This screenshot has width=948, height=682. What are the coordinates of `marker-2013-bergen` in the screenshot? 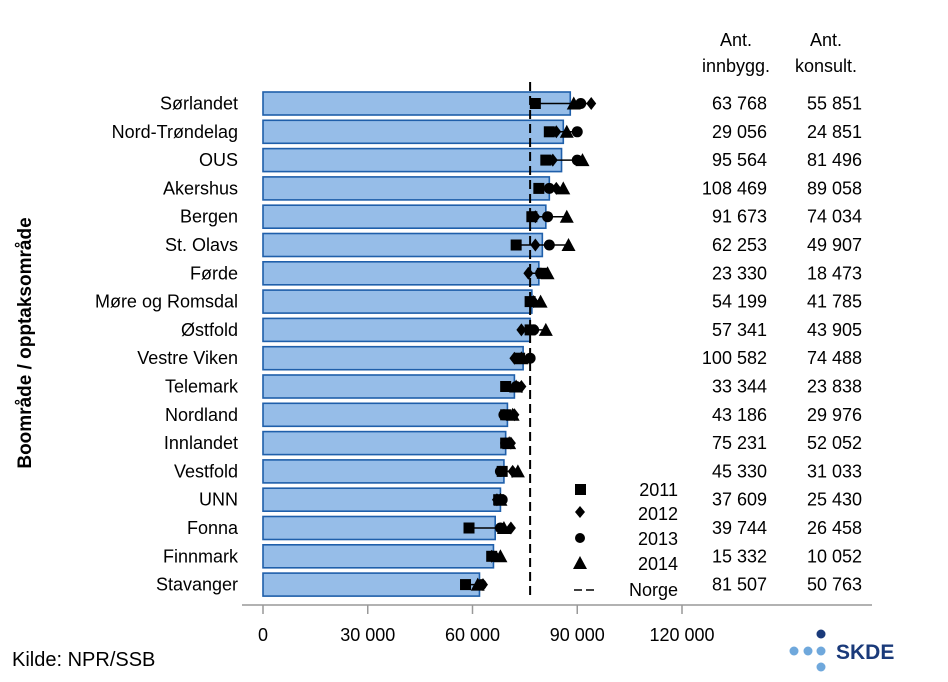 It's located at (548, 217).